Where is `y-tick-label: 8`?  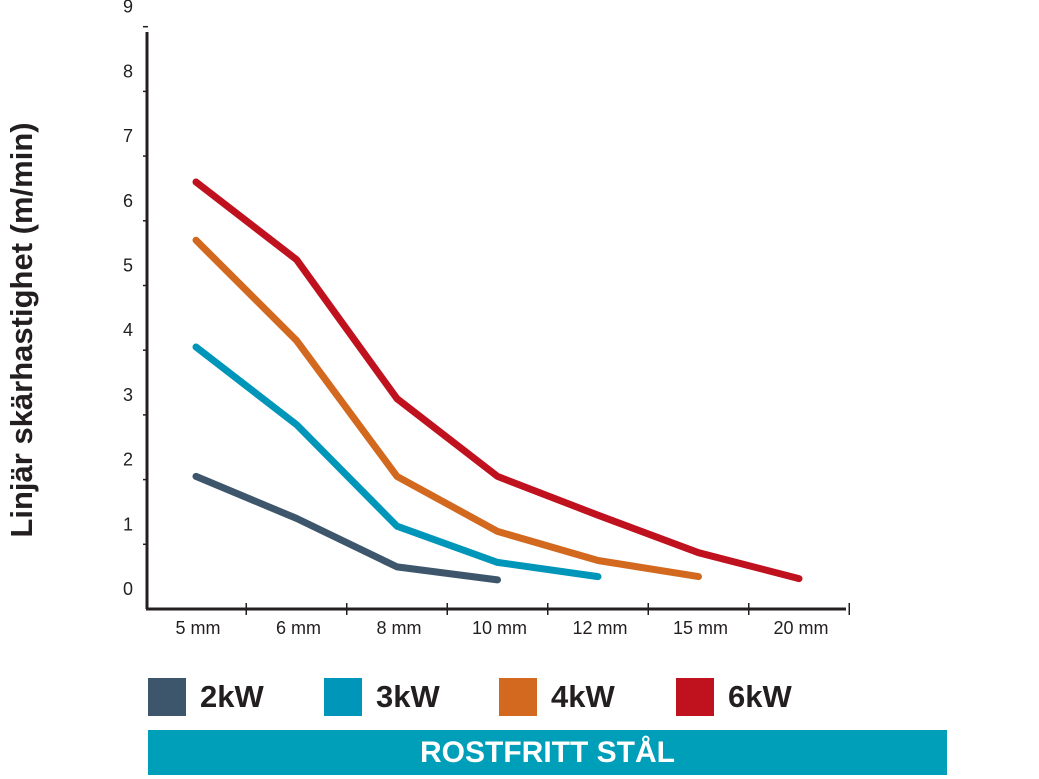 y-tick-label: 8 is located at coordinates (128, 71).